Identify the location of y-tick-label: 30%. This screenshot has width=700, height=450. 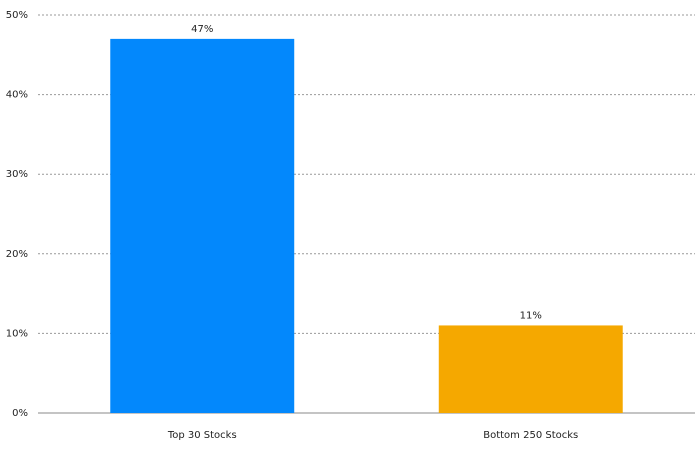
(17, 174).